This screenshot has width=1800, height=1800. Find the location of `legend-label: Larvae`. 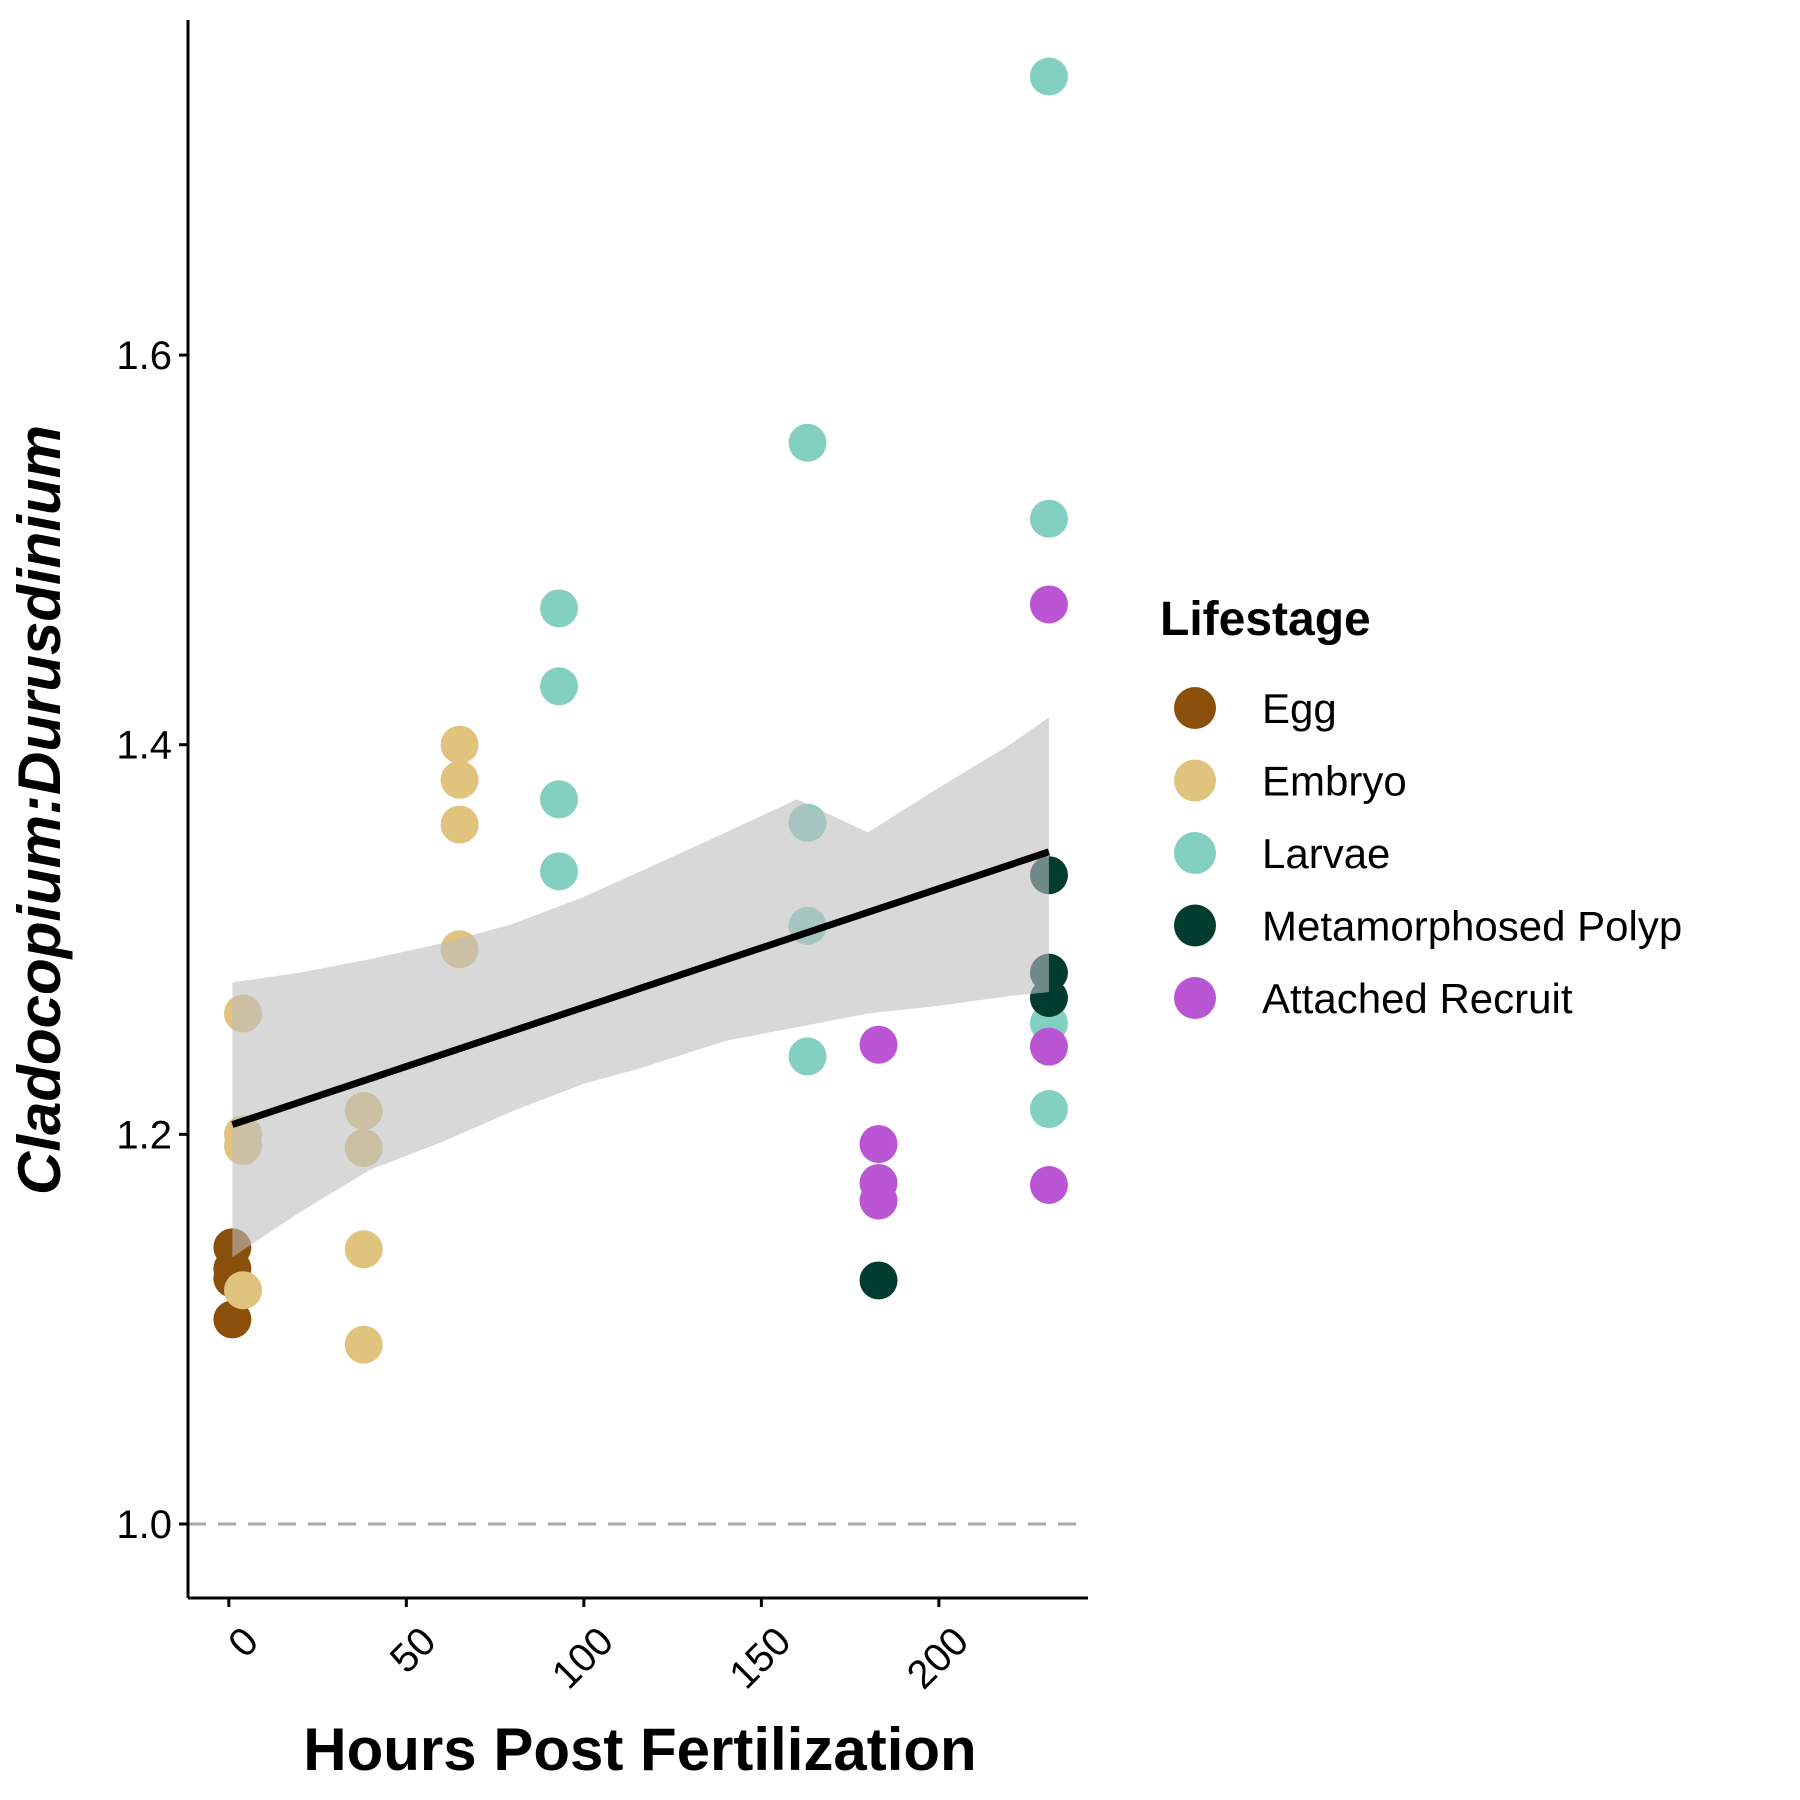

legend-label: Larvae is located at coordinates (1326, 853).